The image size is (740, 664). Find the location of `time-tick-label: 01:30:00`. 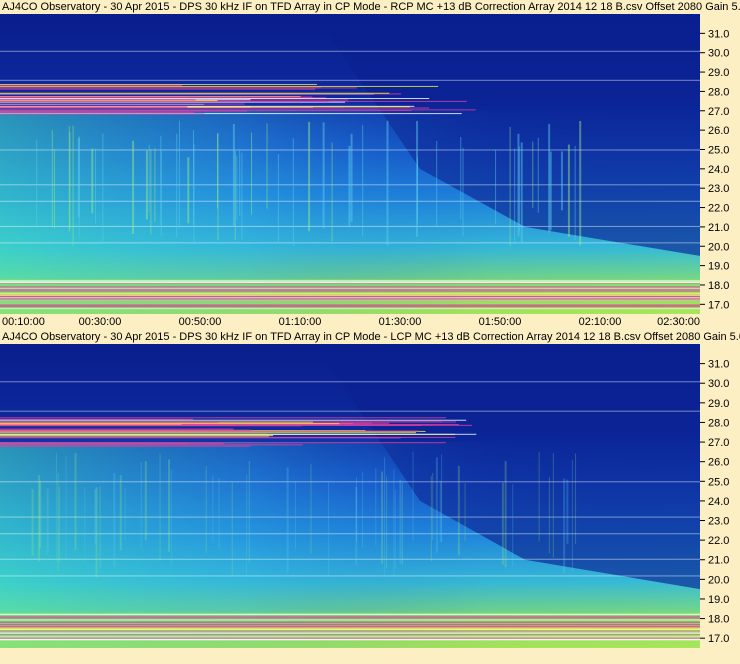

time-tick-label: 01:30:00 is located at coordinates (400, 322).